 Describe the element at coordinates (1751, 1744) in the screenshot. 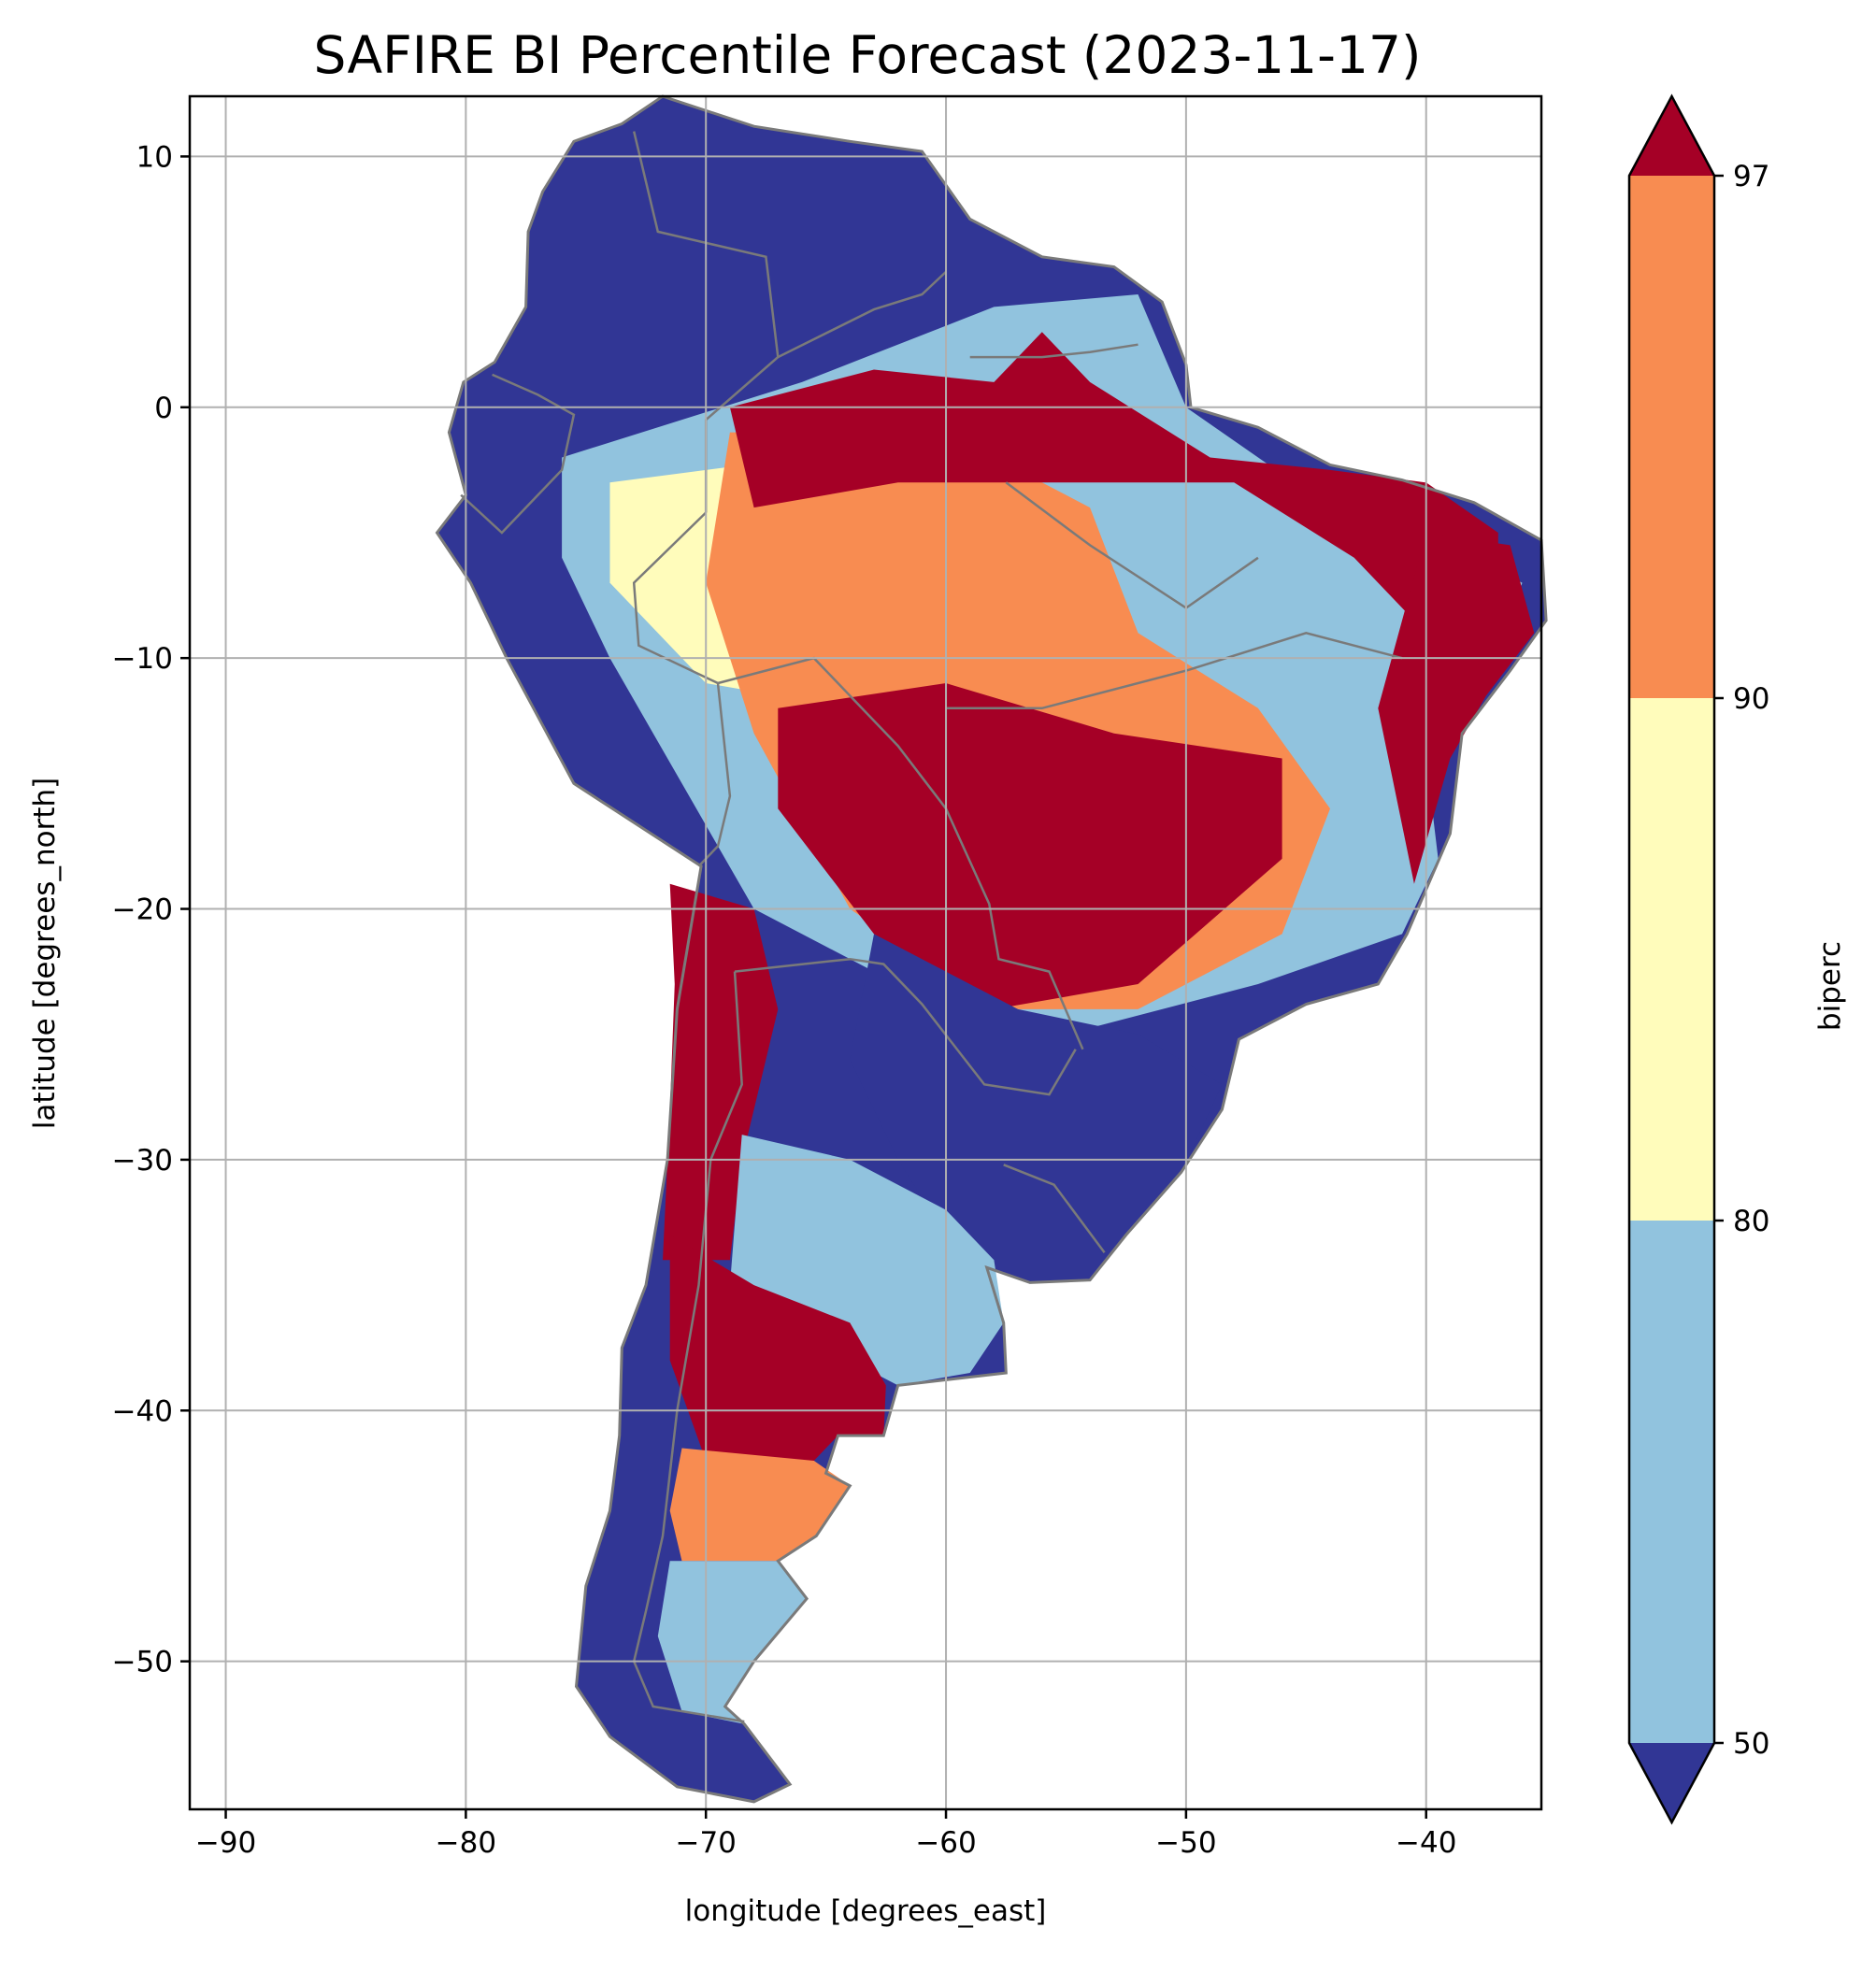

I see `colorbar-tick-label: 50` at that location.